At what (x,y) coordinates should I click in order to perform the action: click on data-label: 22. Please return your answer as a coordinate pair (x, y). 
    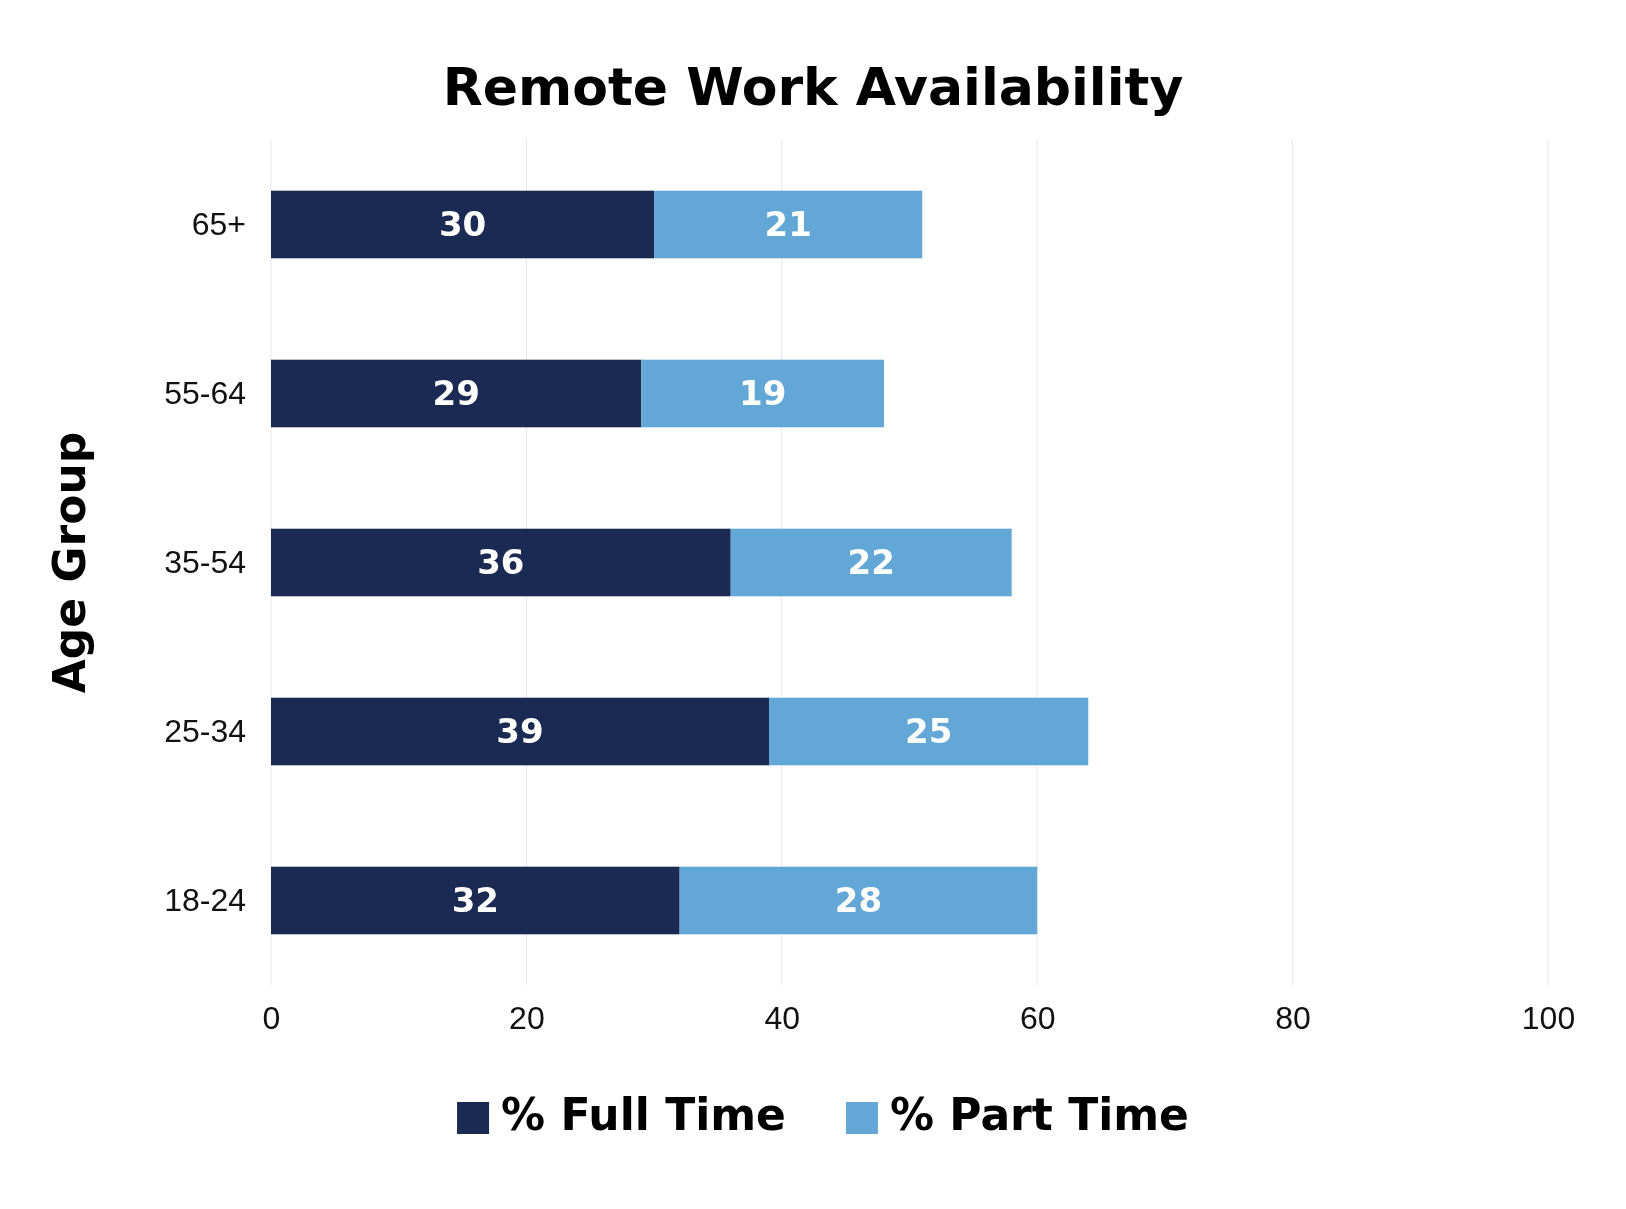
    Looking at the image, I should click on (871, 562).